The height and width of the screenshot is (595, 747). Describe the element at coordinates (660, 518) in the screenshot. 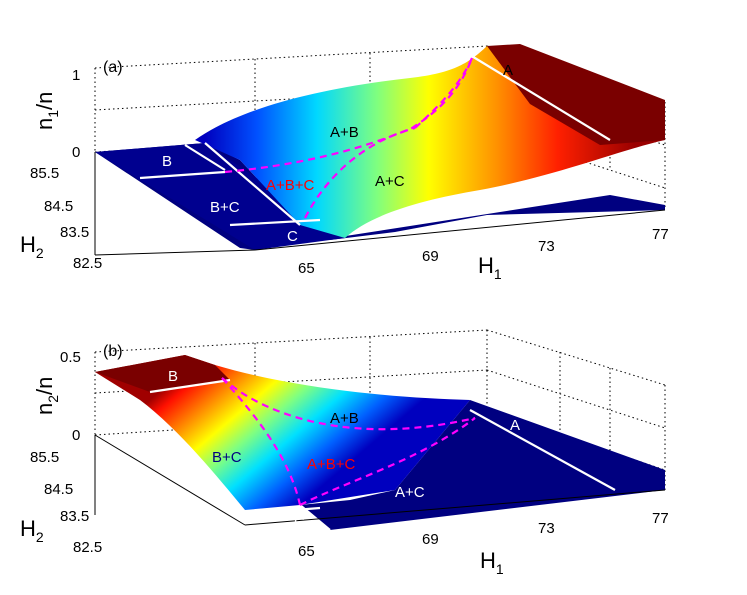

I see `panel-b-xtick: 77` at that location.